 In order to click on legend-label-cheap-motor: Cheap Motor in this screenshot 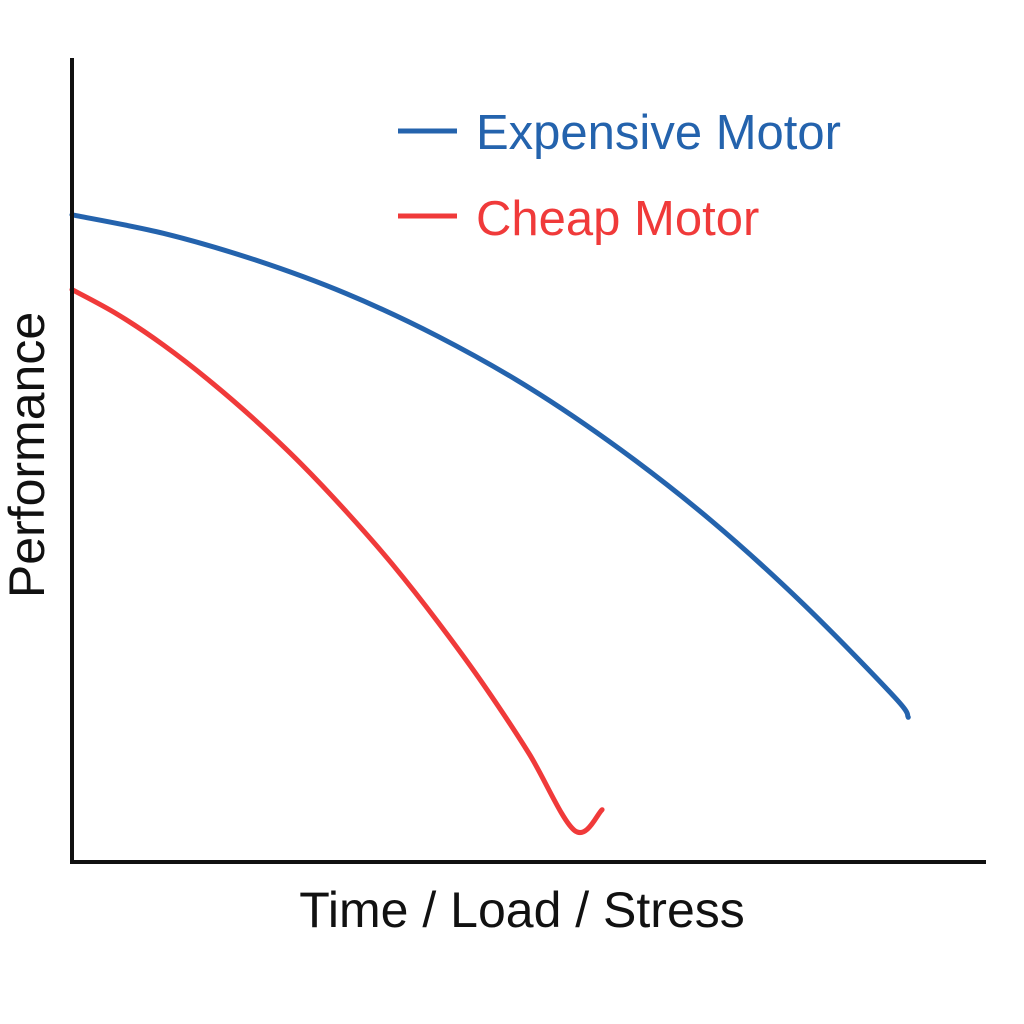, I will do `click(617, 219)`.